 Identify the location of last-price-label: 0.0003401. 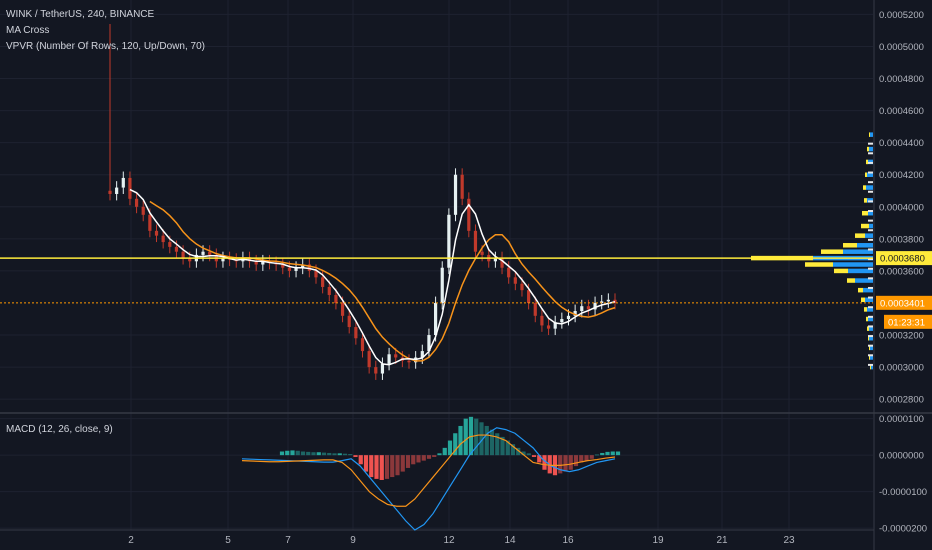
(902, 303).